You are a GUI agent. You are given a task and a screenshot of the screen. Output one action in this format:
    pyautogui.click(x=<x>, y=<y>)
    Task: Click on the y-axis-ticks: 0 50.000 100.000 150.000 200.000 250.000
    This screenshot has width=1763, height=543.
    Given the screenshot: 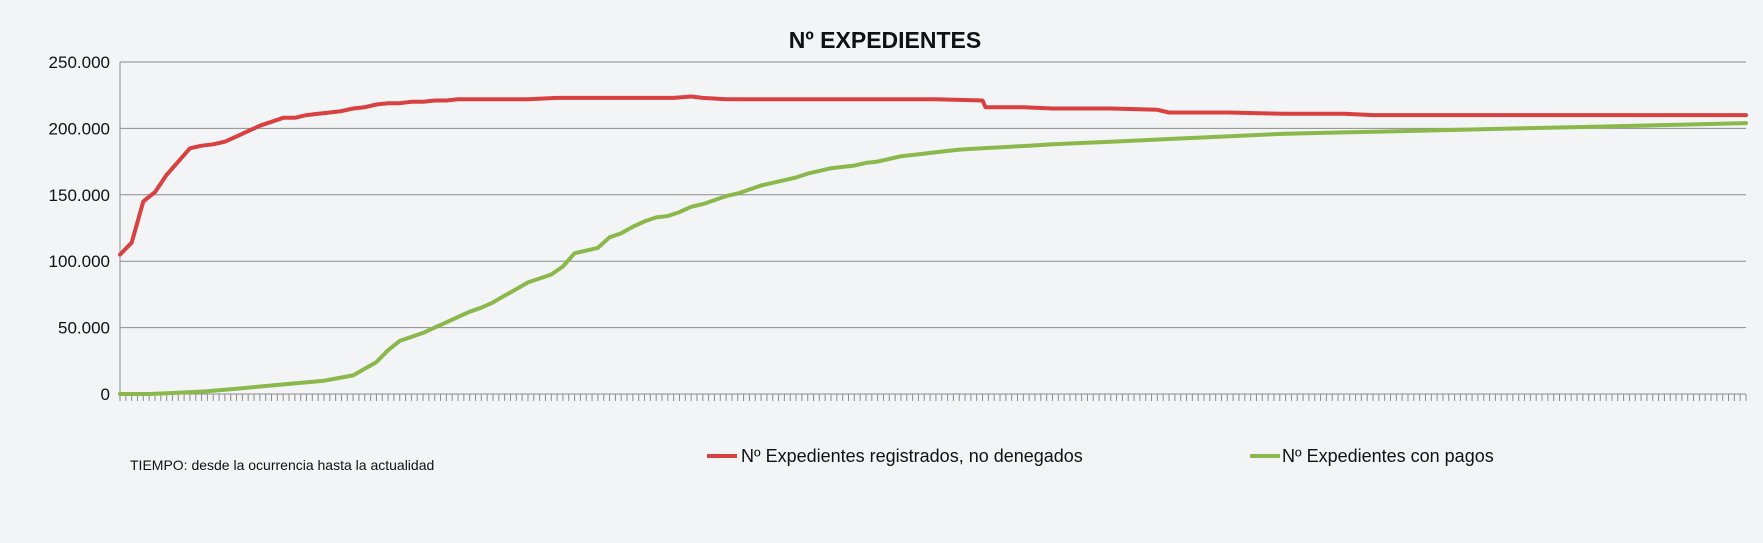 What is the action you would take?
    pyautogui.click(x=79, y=228)
    